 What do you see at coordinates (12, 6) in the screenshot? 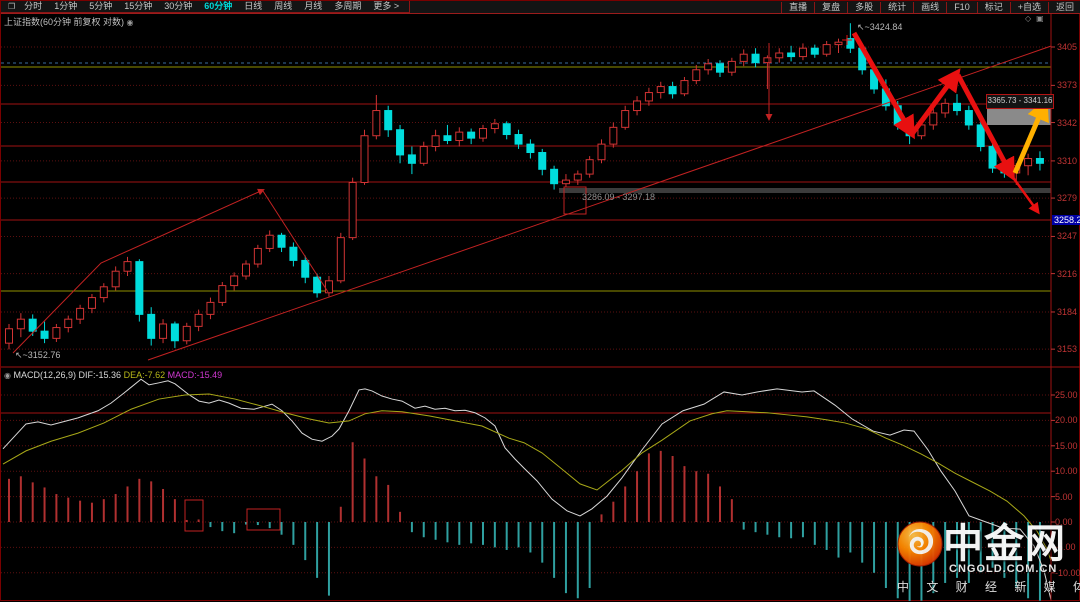
I see `window-icon: ❐` at bounding box center [12, 6].